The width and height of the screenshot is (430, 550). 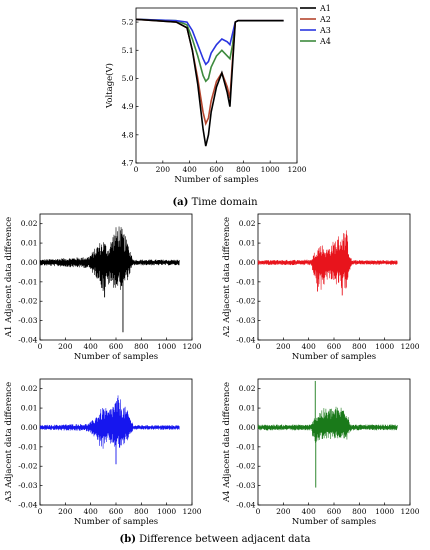 I want to click on noise-trace-a2, so click(x=327, y=260).